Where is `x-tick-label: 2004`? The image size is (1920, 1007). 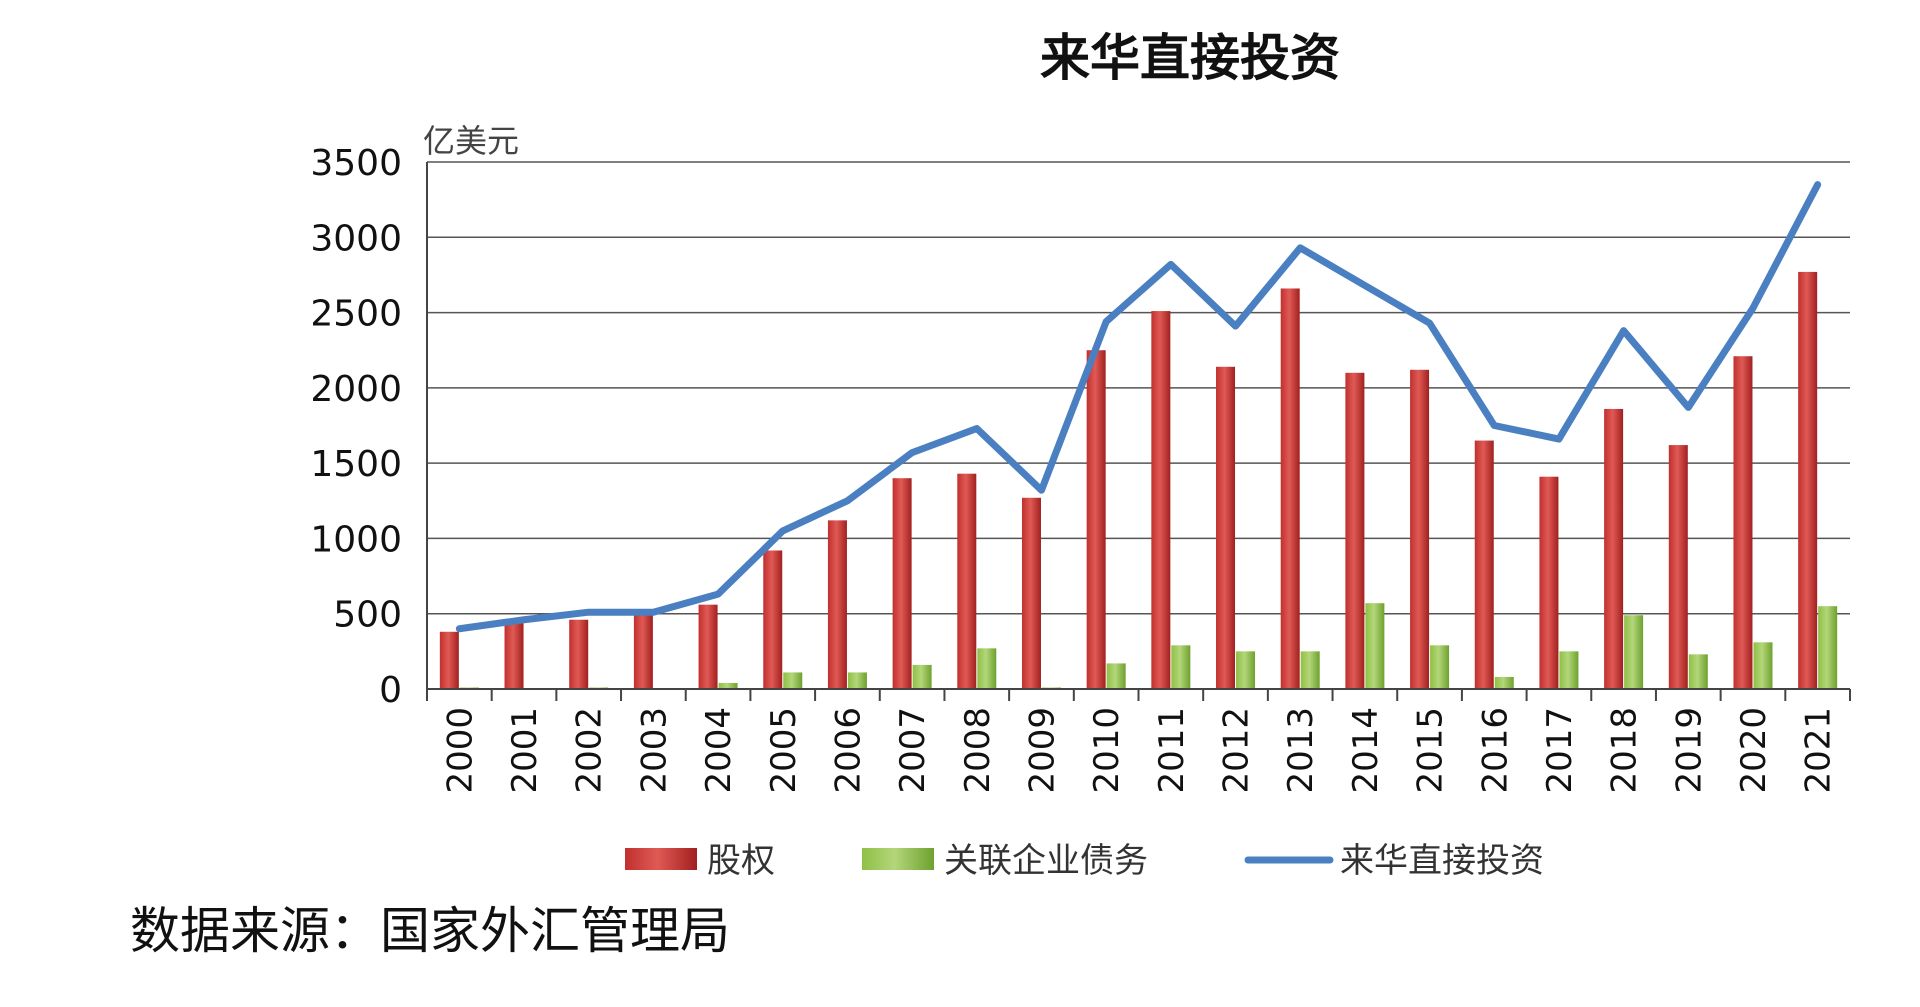 x-tick-label: 2004 is located at coordinates (719, 750).